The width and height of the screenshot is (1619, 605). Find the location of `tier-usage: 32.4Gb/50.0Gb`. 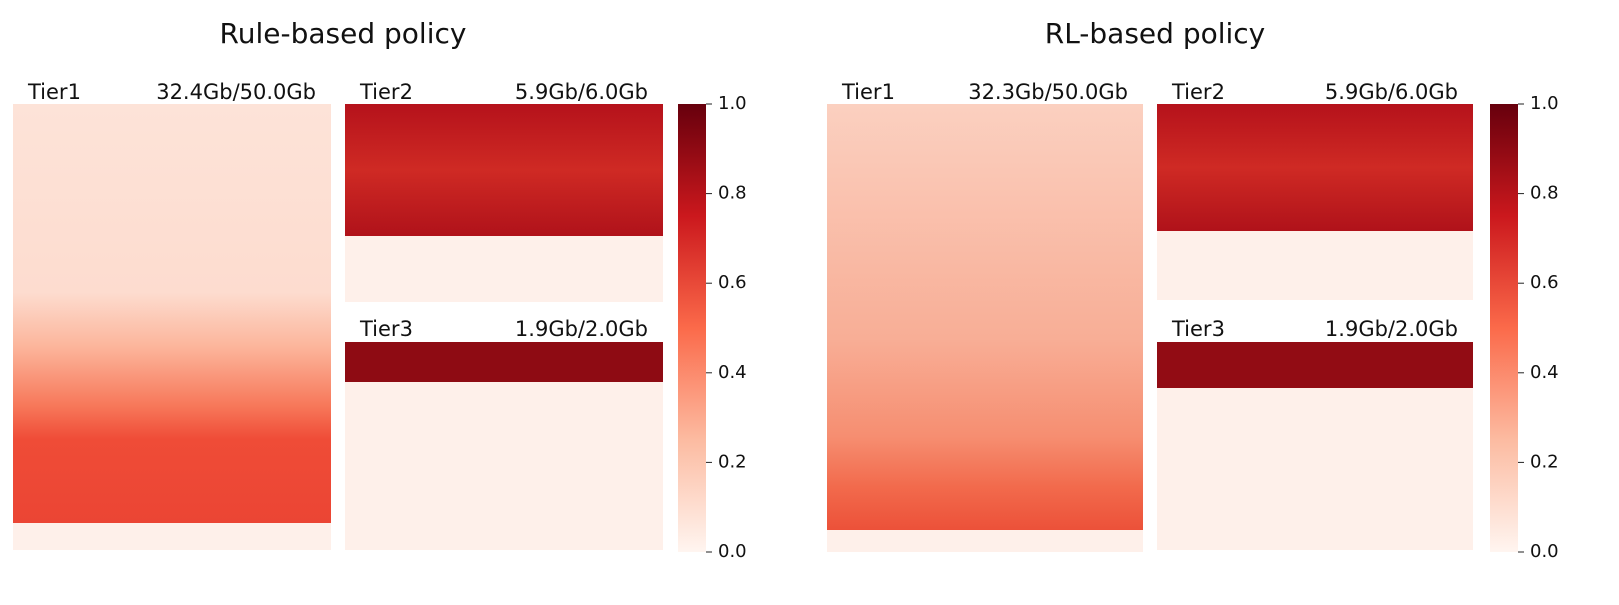

tier-usage: 32.4Gb/50.0Gb is located at coordinates (236, 92).